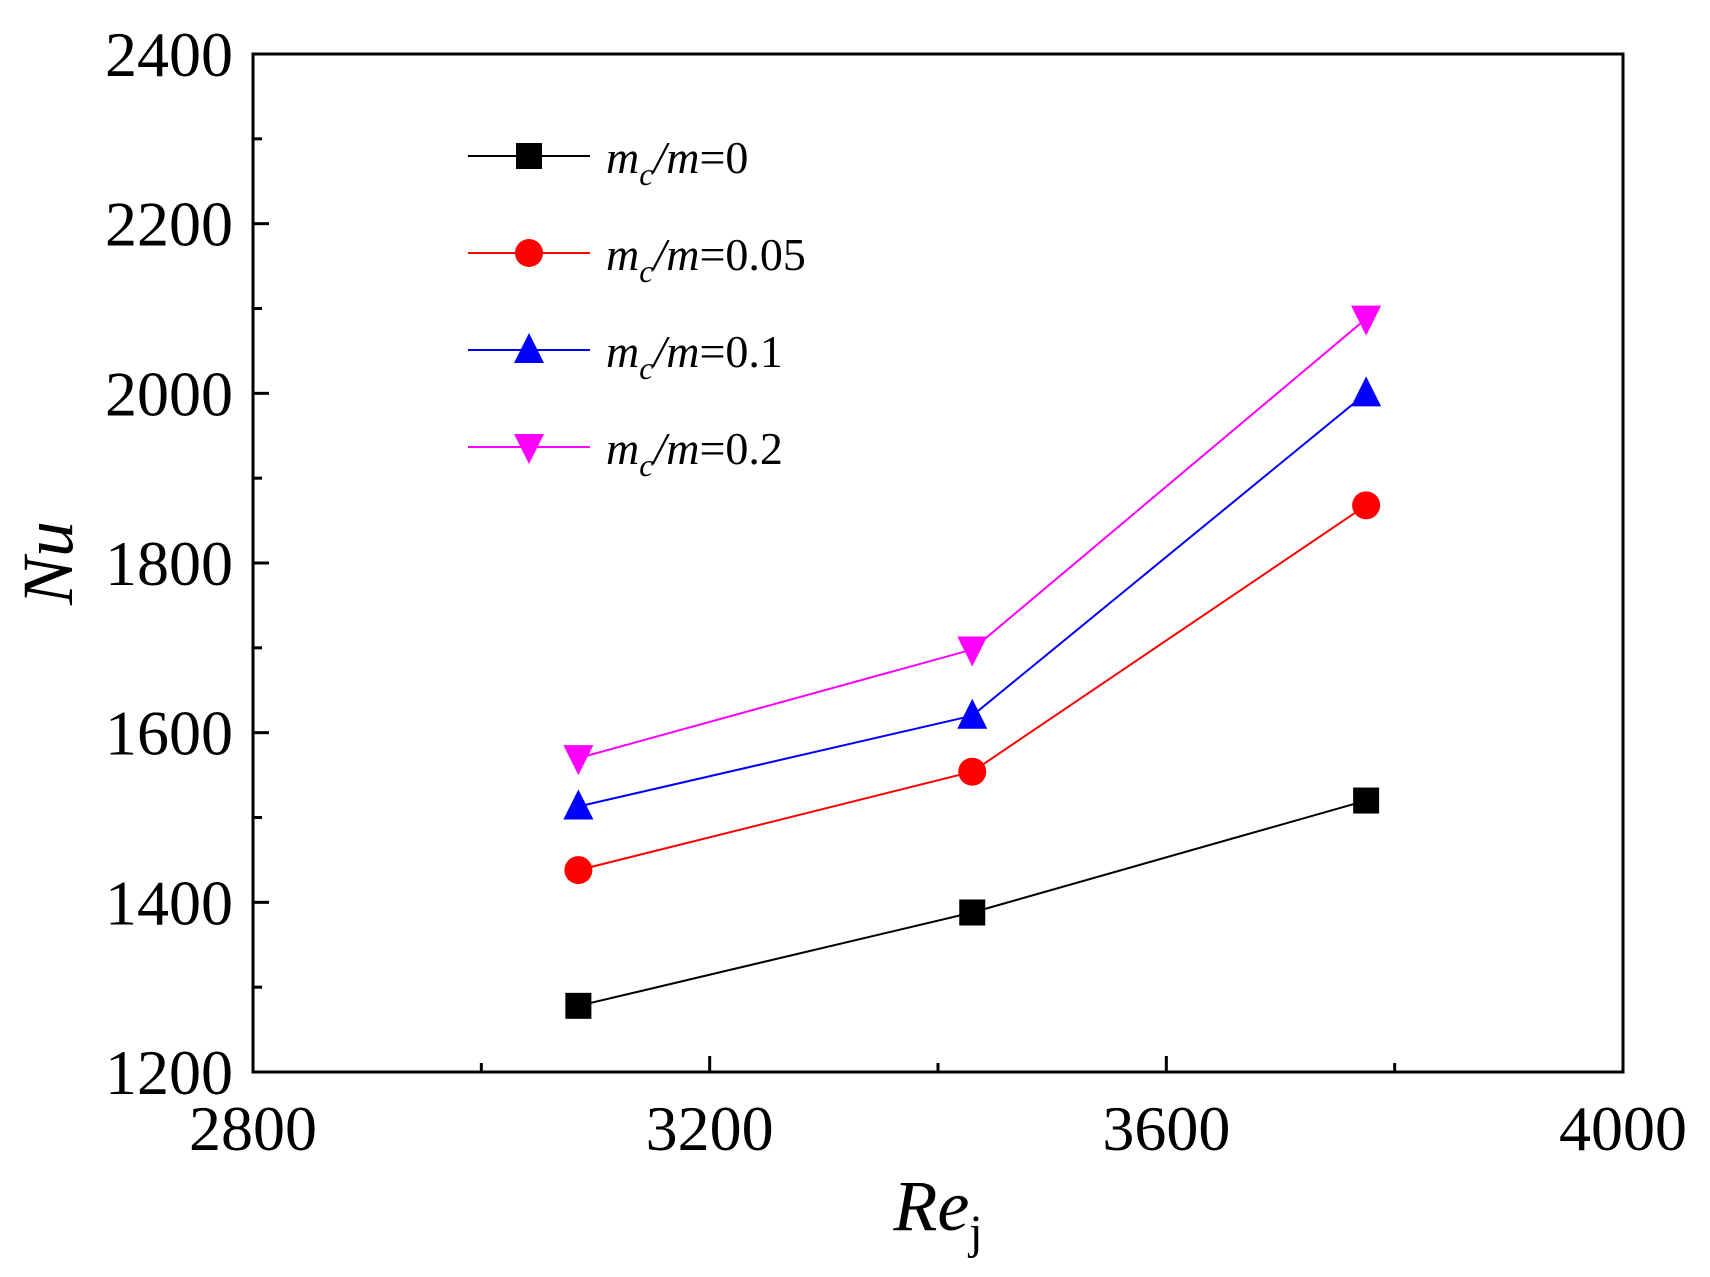 The width and height of the screenshot is (1710, 1277). I want to click on series-line, so click(972, 688).